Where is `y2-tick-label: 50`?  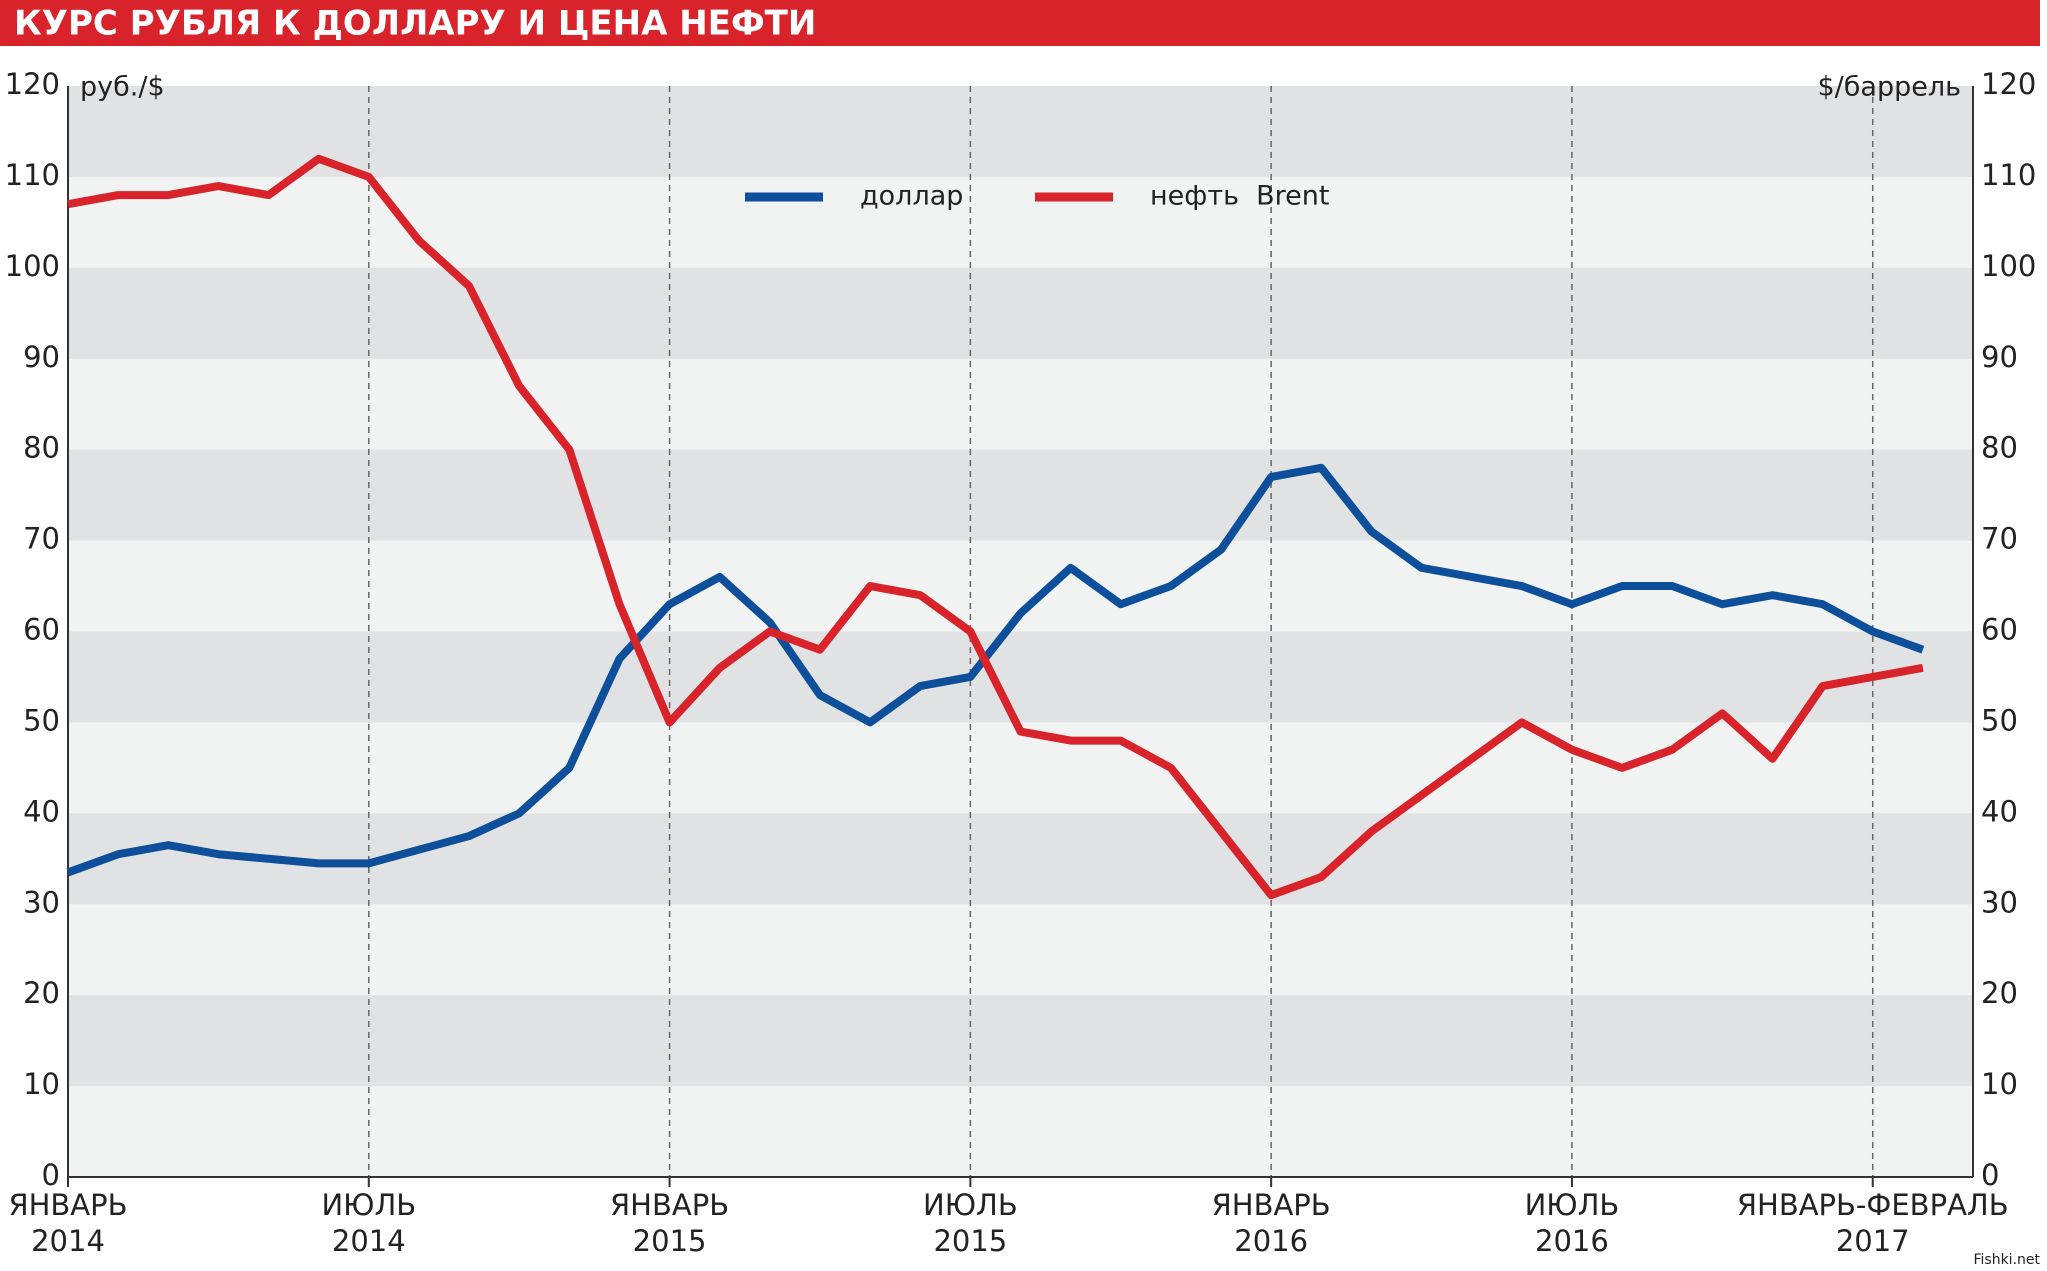 y2-tick-label: 50 is located at coordinates (1999, 720).